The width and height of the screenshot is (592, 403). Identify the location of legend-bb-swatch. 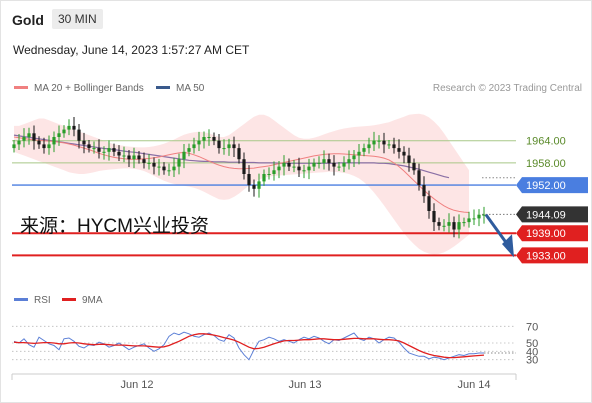
(21, 87).